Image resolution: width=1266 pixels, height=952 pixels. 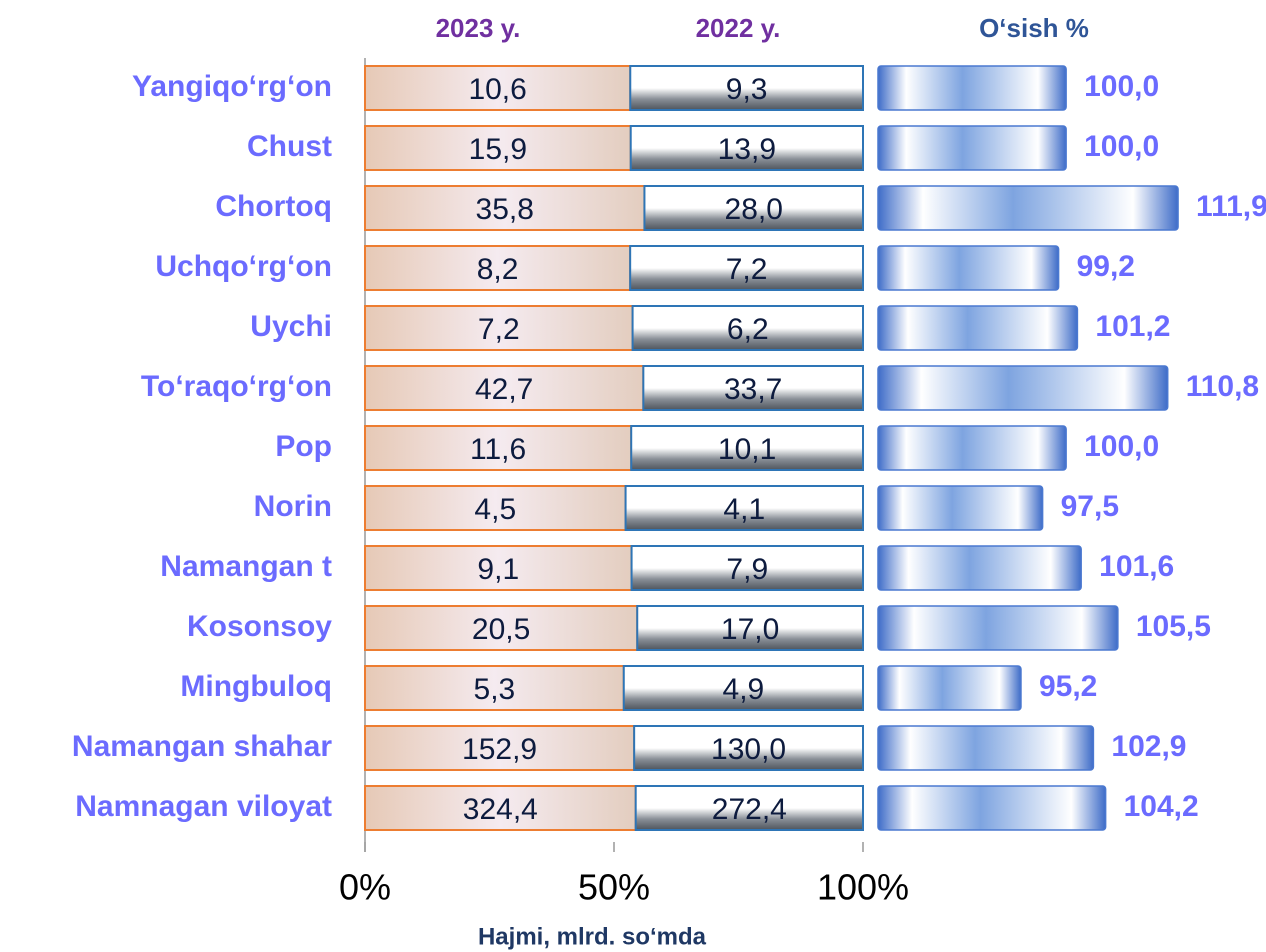 I want to click on value-label: 324,4, so click(x=500, y=809).